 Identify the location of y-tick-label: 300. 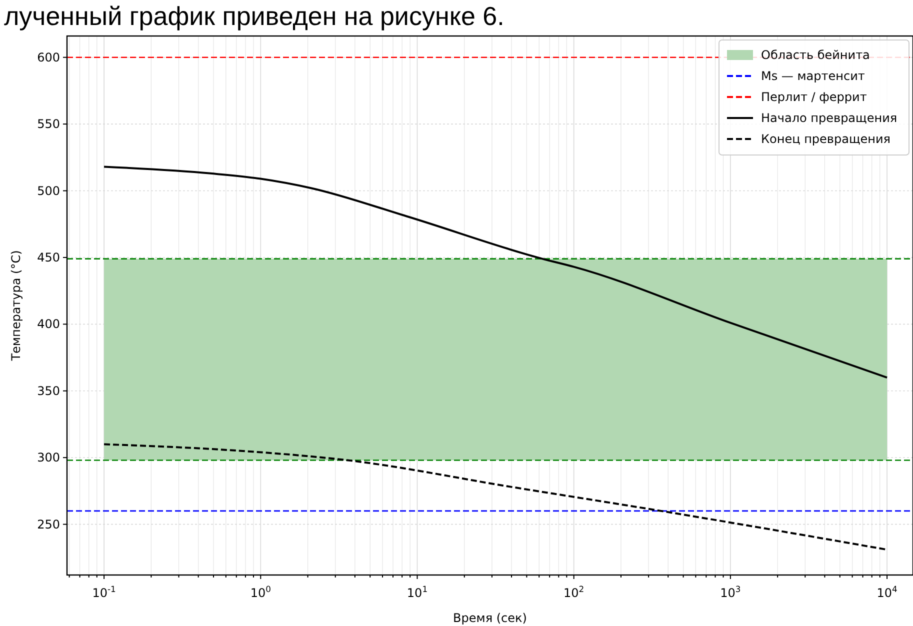
(48, 457).